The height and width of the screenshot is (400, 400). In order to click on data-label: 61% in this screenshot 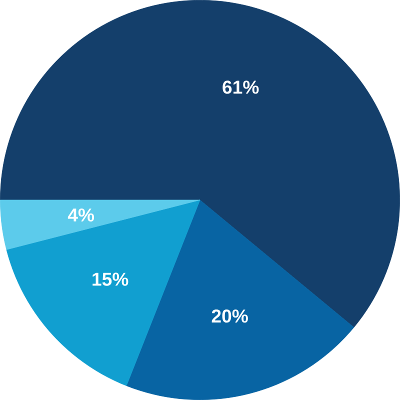, I will do `click(240, 87)`.